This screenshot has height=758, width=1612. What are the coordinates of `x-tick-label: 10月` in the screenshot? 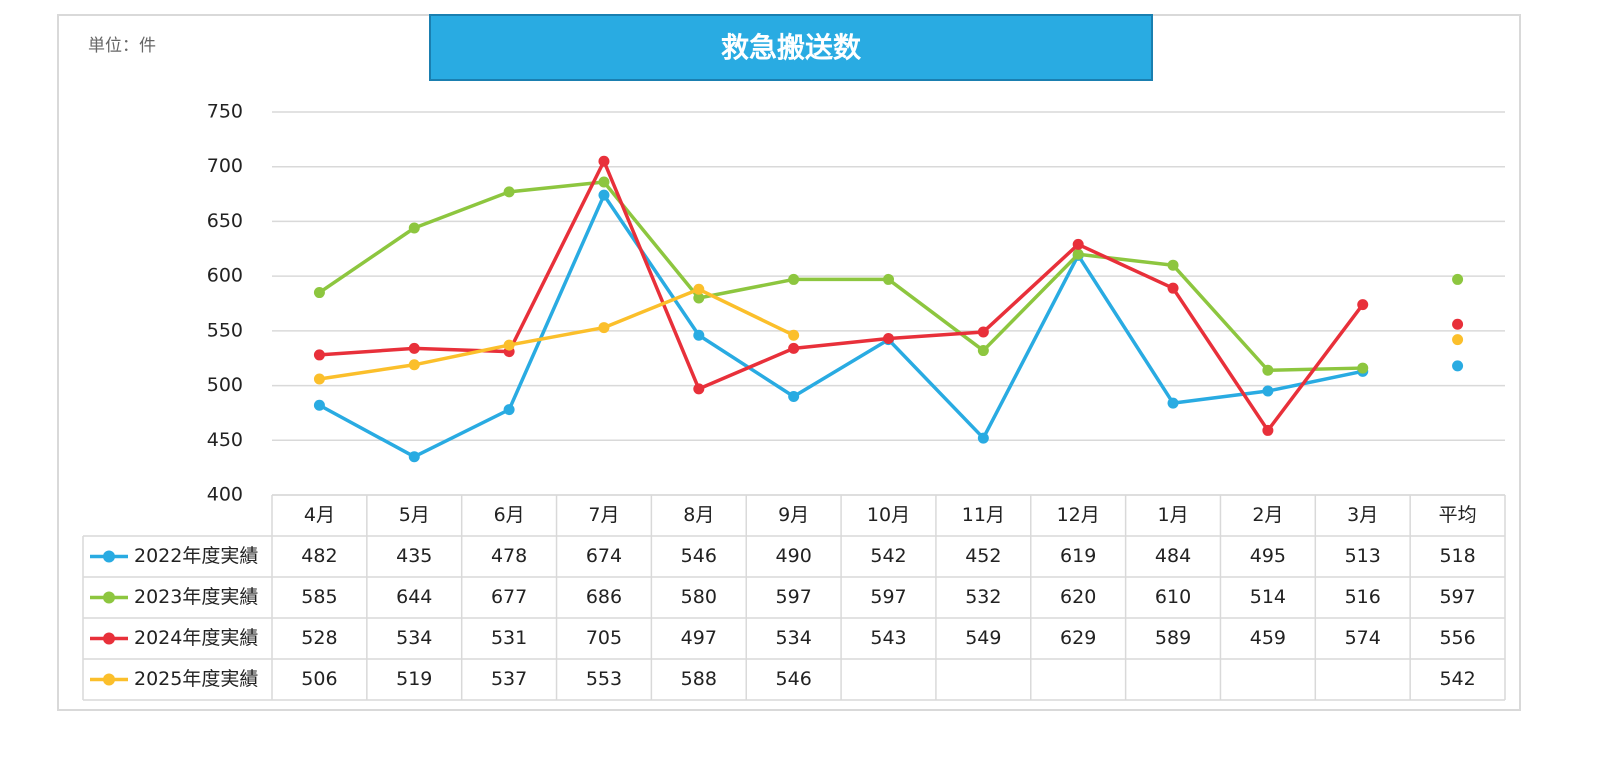 It's located at (888, 515).